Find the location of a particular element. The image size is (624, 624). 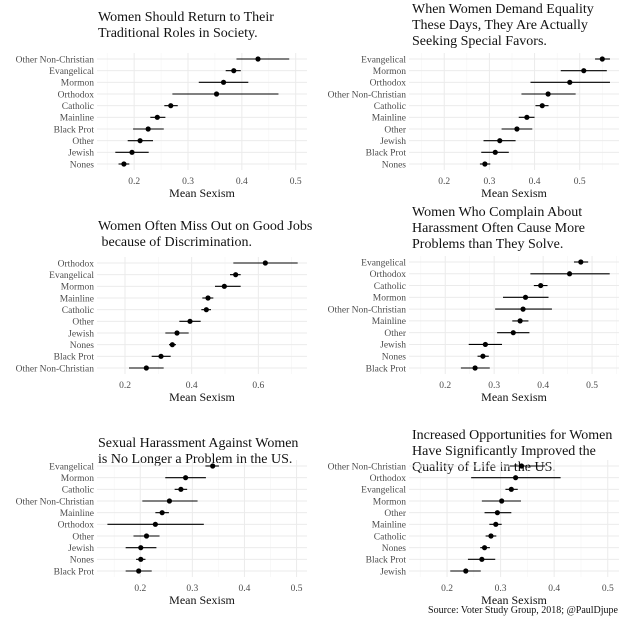

x-tick-label: 0.6 is located at coordinates (258, 386).